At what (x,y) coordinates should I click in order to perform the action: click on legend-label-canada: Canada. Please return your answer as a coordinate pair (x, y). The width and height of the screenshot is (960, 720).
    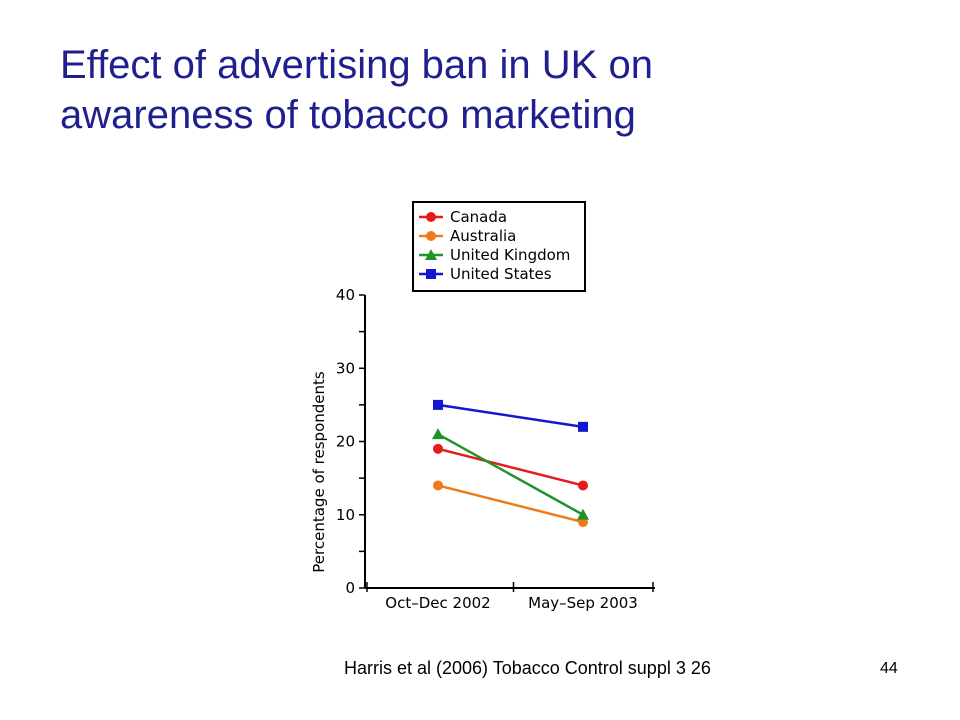
    Looking at the image, I should click on (478, 217).